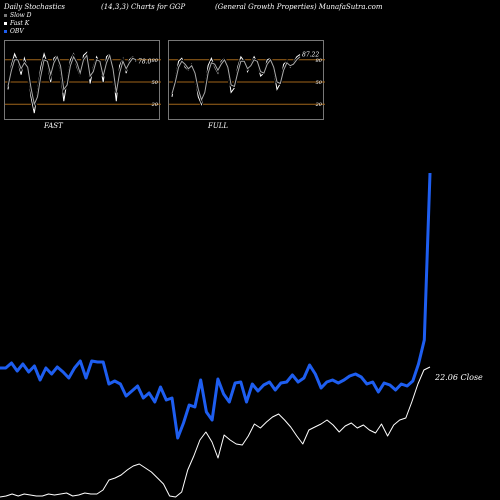 This screenshot has height=500, width=500. I want to click on legend-item-fast-k: Fast K, so click(16, 23).